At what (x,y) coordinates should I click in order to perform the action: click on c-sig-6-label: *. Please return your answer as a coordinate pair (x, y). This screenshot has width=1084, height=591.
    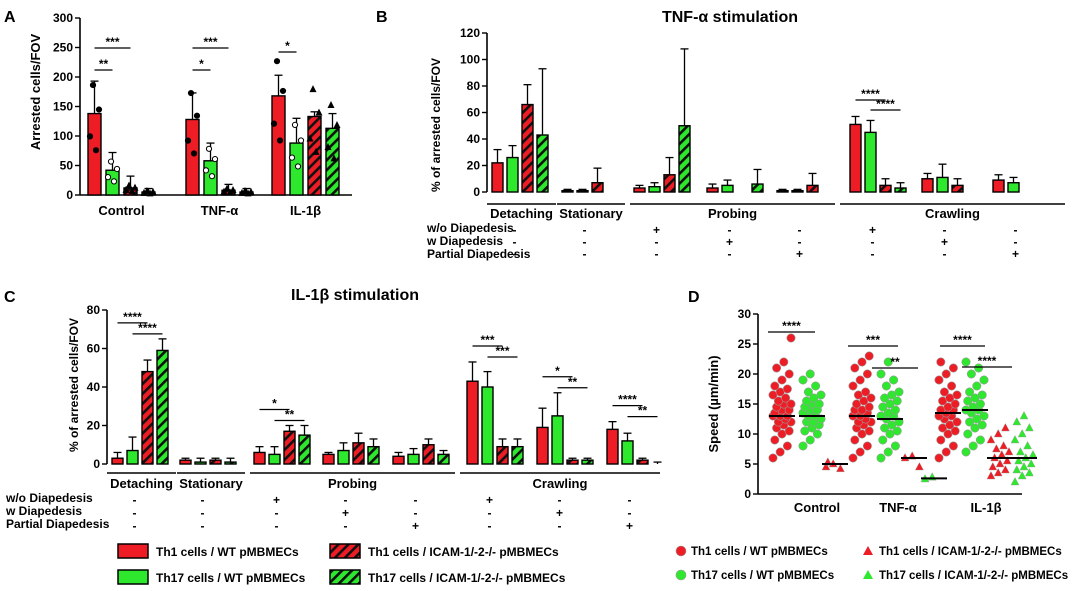
    Looking at the image, I should click on (557, 371).